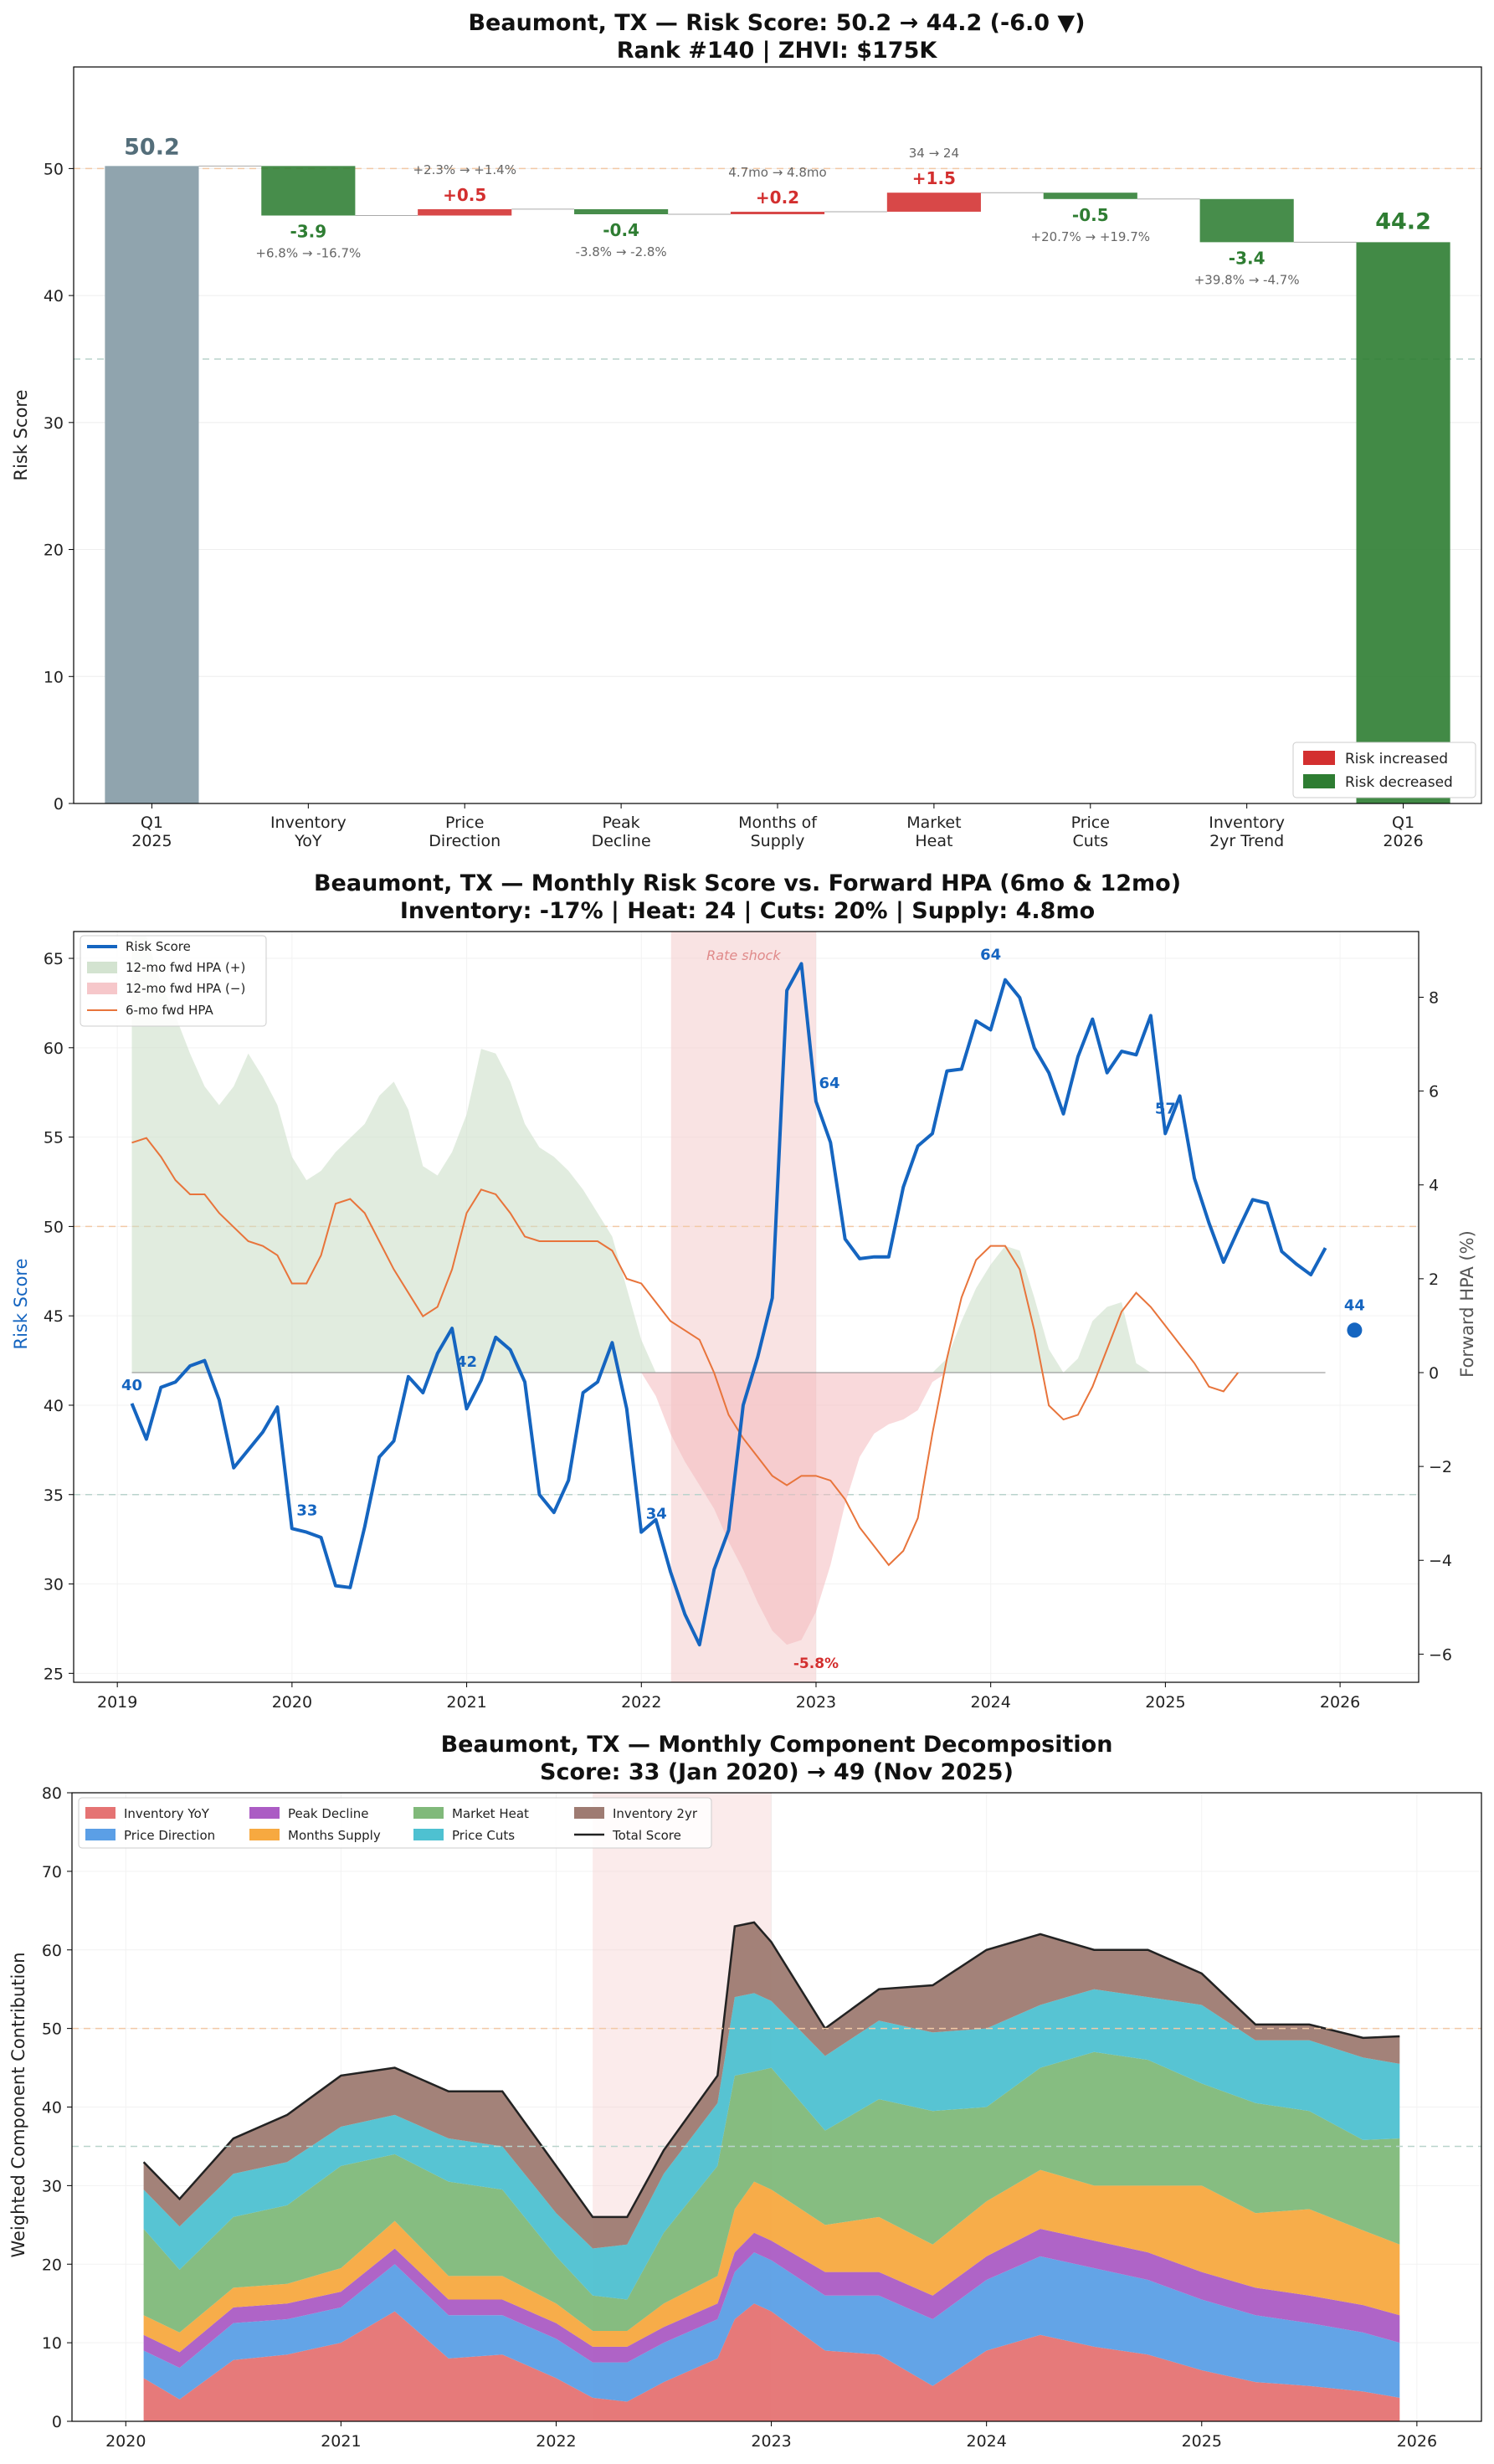 The image size is (1494, 2464). I want to click on y2-tick-label: 6, so click(1434, 1092).